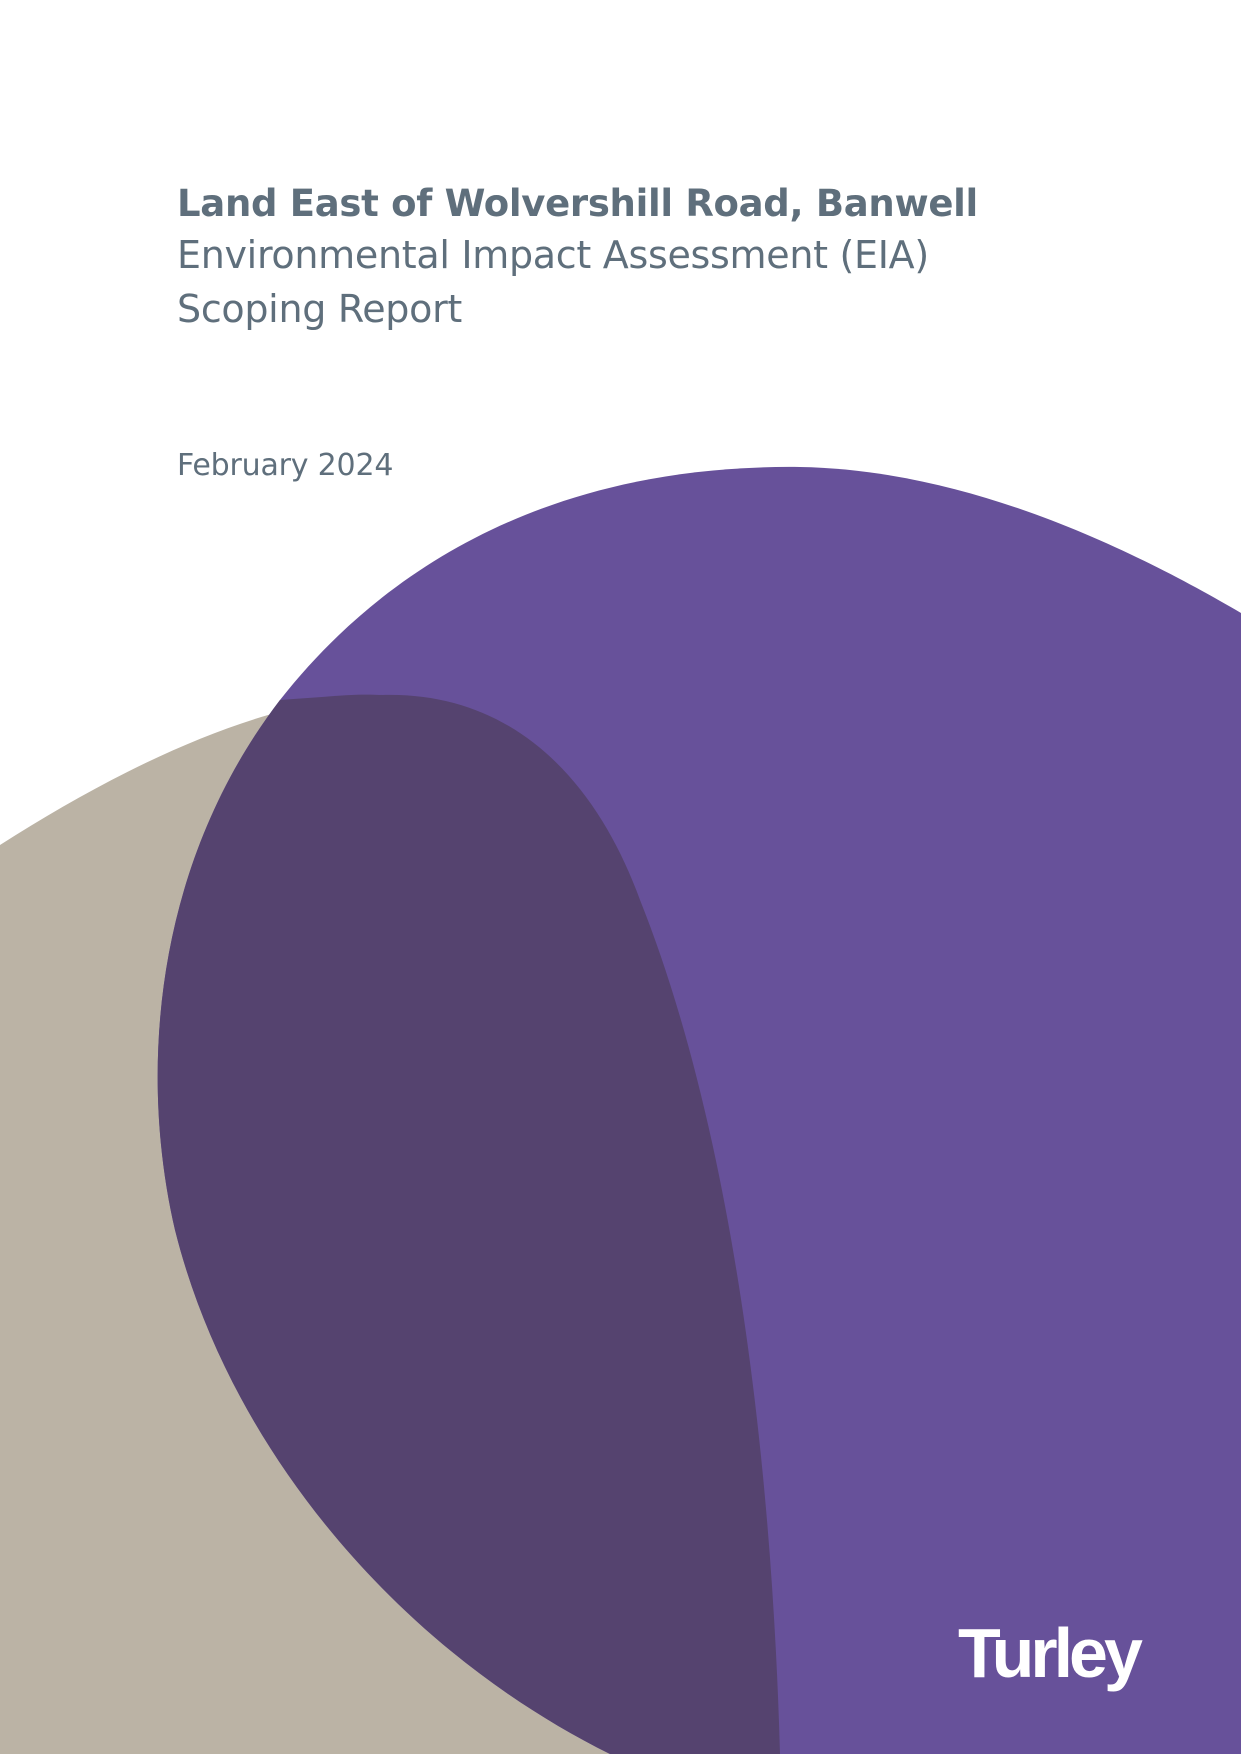 The image size is (1241, 1754). Describe the element at coordinates (285, 465) in the screenshot. I see `document-date: February 2024` at that location.